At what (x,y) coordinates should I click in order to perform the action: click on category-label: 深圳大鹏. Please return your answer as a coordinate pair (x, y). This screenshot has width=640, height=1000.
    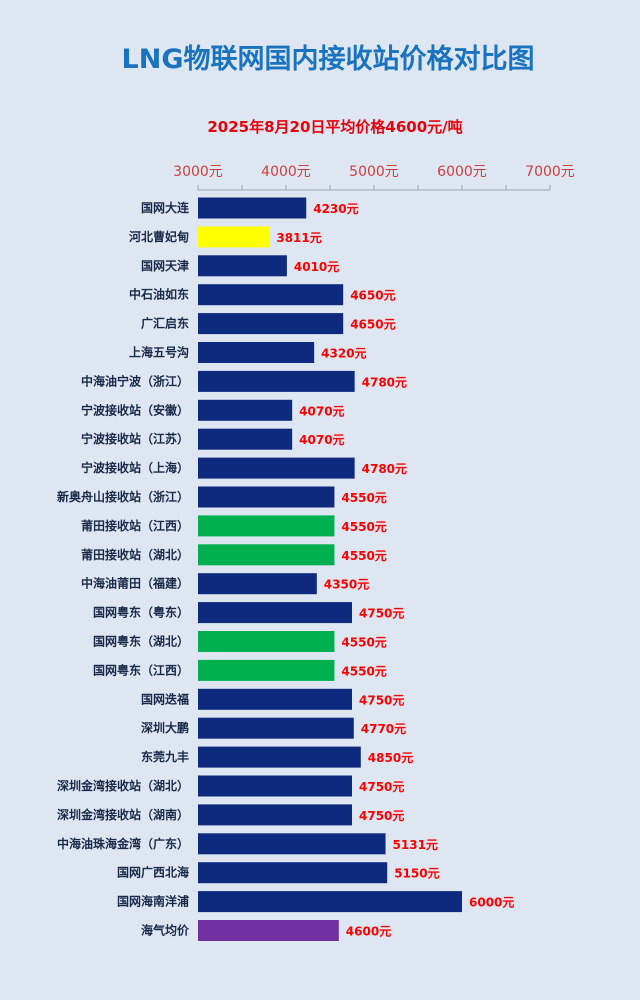
    Looking at the image, I should click on (165, 727).